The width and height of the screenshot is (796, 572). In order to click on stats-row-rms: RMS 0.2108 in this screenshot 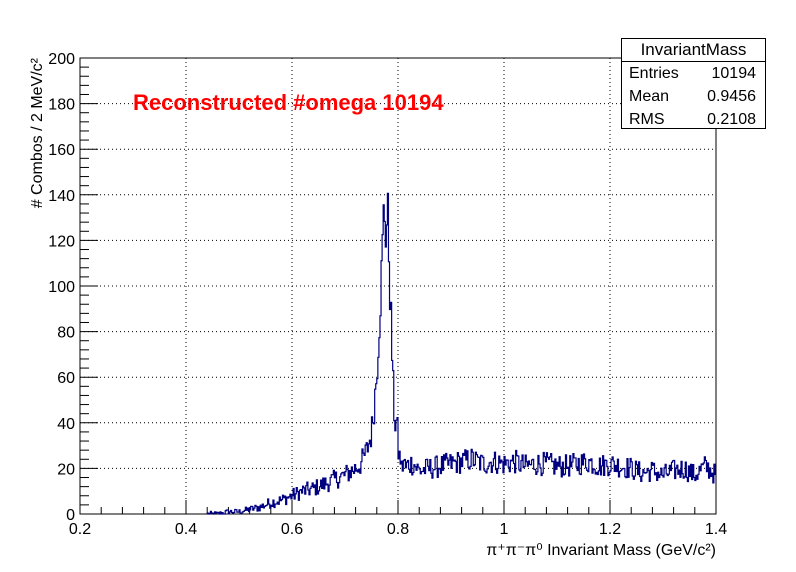, I will do `click(693, 119)`.